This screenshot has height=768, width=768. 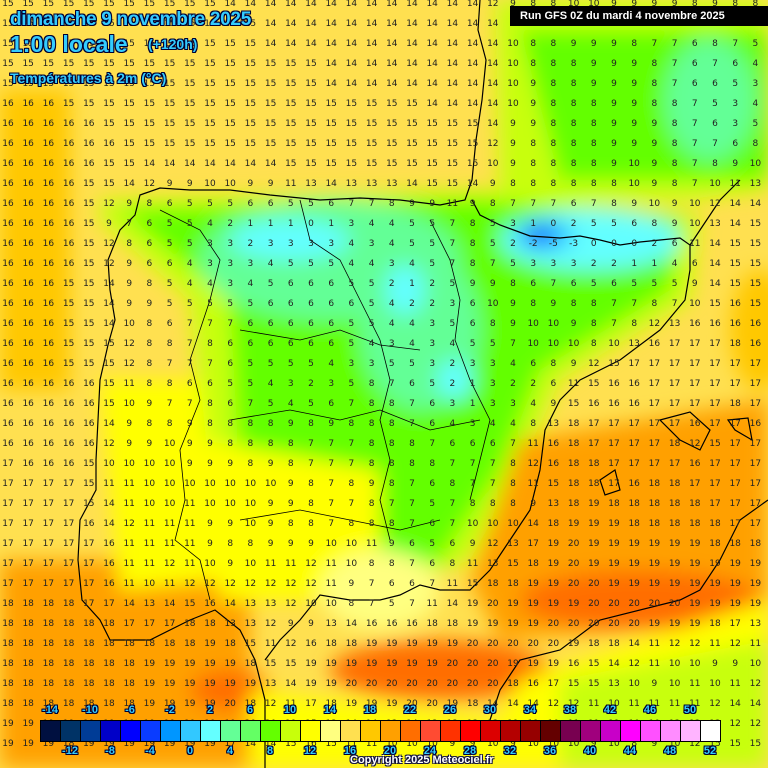 I want to click on legend-label-bottom: 44, so click(x=630, y=751).